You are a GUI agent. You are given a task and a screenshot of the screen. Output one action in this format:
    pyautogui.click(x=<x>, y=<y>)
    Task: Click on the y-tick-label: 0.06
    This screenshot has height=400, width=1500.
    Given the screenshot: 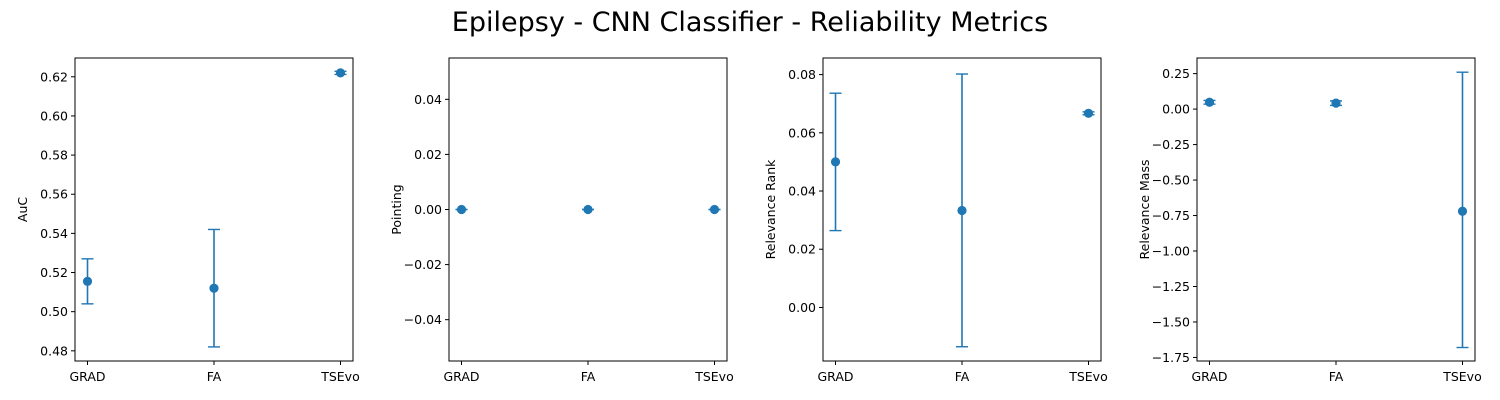 What is the action you would take?
    pyautogui.click(x=802, y=132)
    